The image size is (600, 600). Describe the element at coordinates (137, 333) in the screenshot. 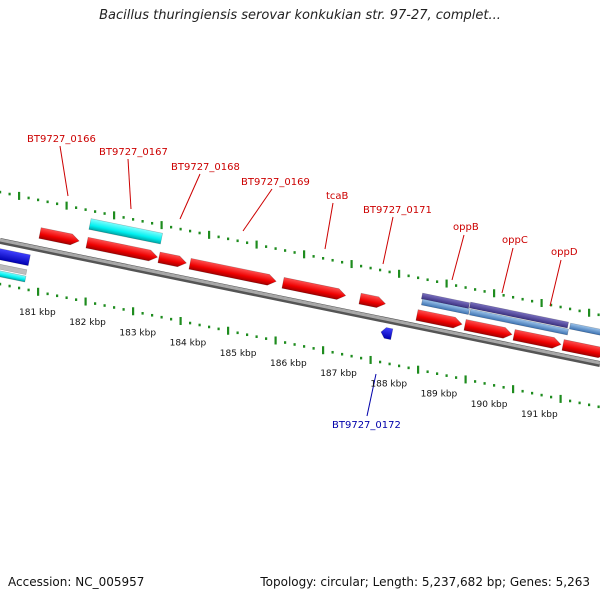

I see `kbp-label: 183 kbp` at that location.